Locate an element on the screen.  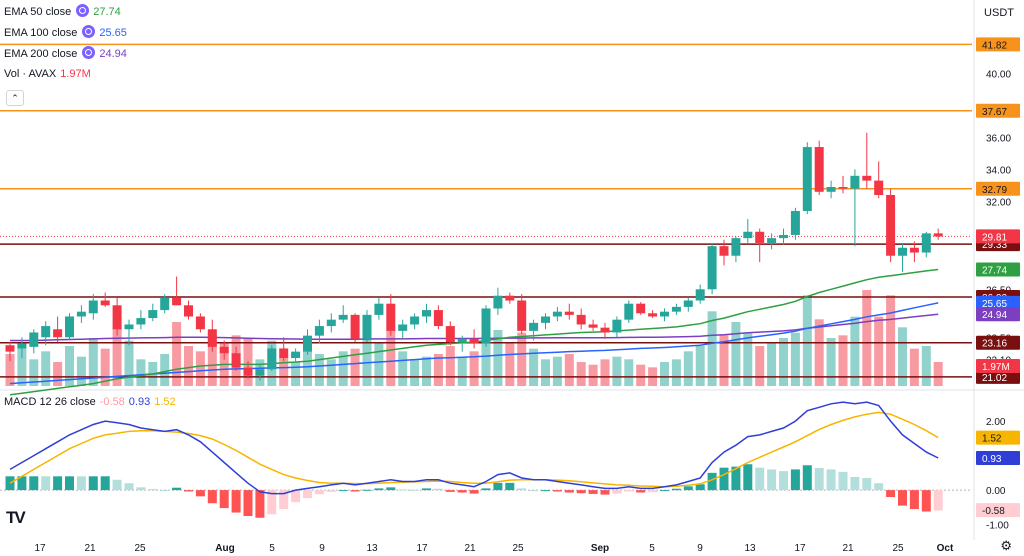
currency-selector: USDT is located at coordinates (999, 13).